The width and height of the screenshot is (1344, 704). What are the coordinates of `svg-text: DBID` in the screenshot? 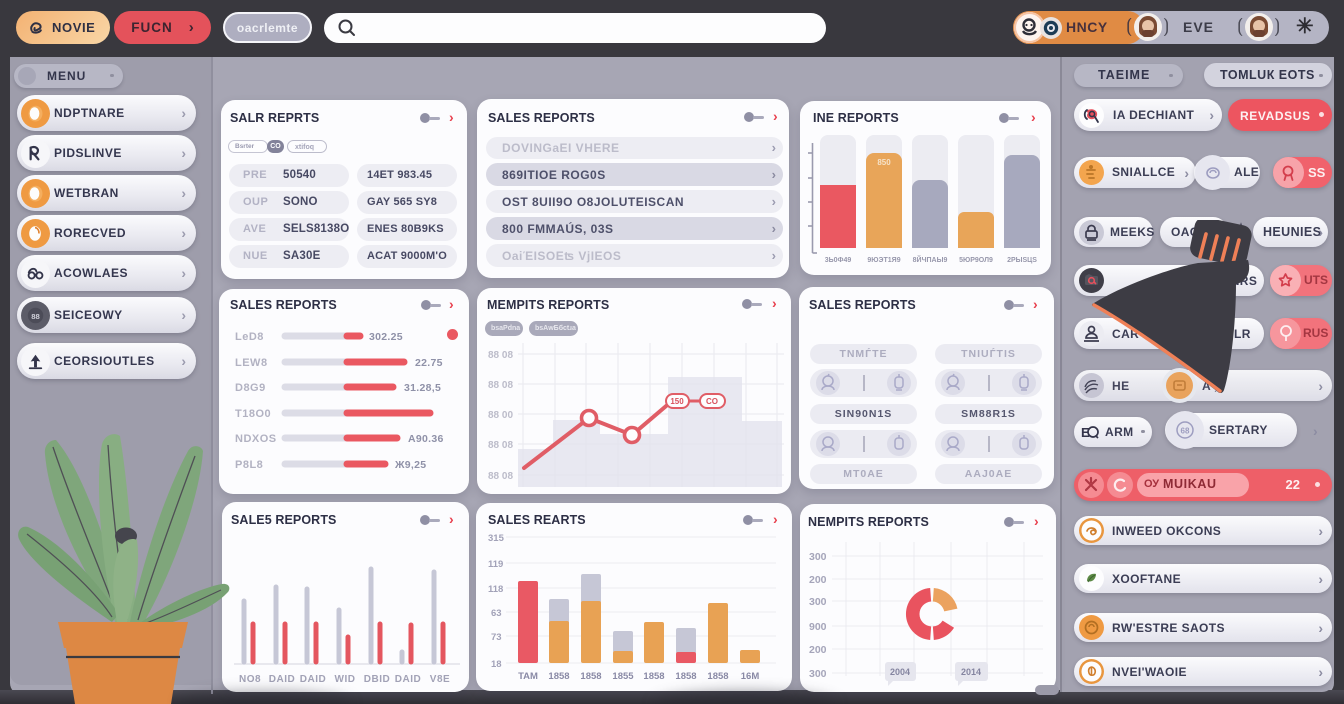 It's located at (377, 679).